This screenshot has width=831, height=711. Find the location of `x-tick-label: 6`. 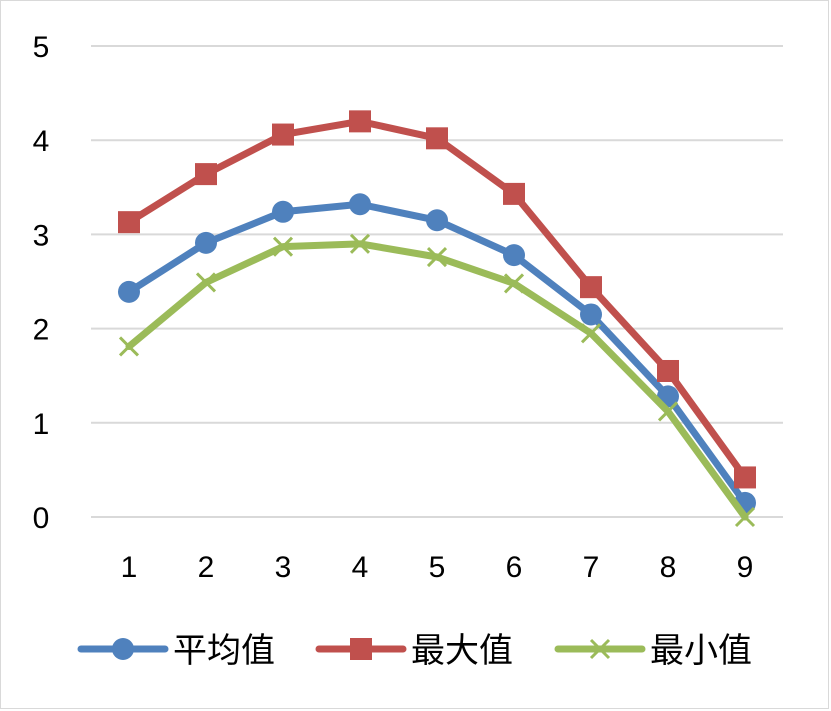

x-tick-label: 6 is located at coordinates (514, 567).